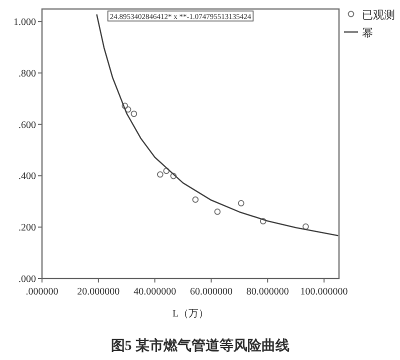 The image size is (400, 360). Describe the element at coordinates (155, 292) in the screenshot. I see `x-tick-label: 40.000000` at that location.